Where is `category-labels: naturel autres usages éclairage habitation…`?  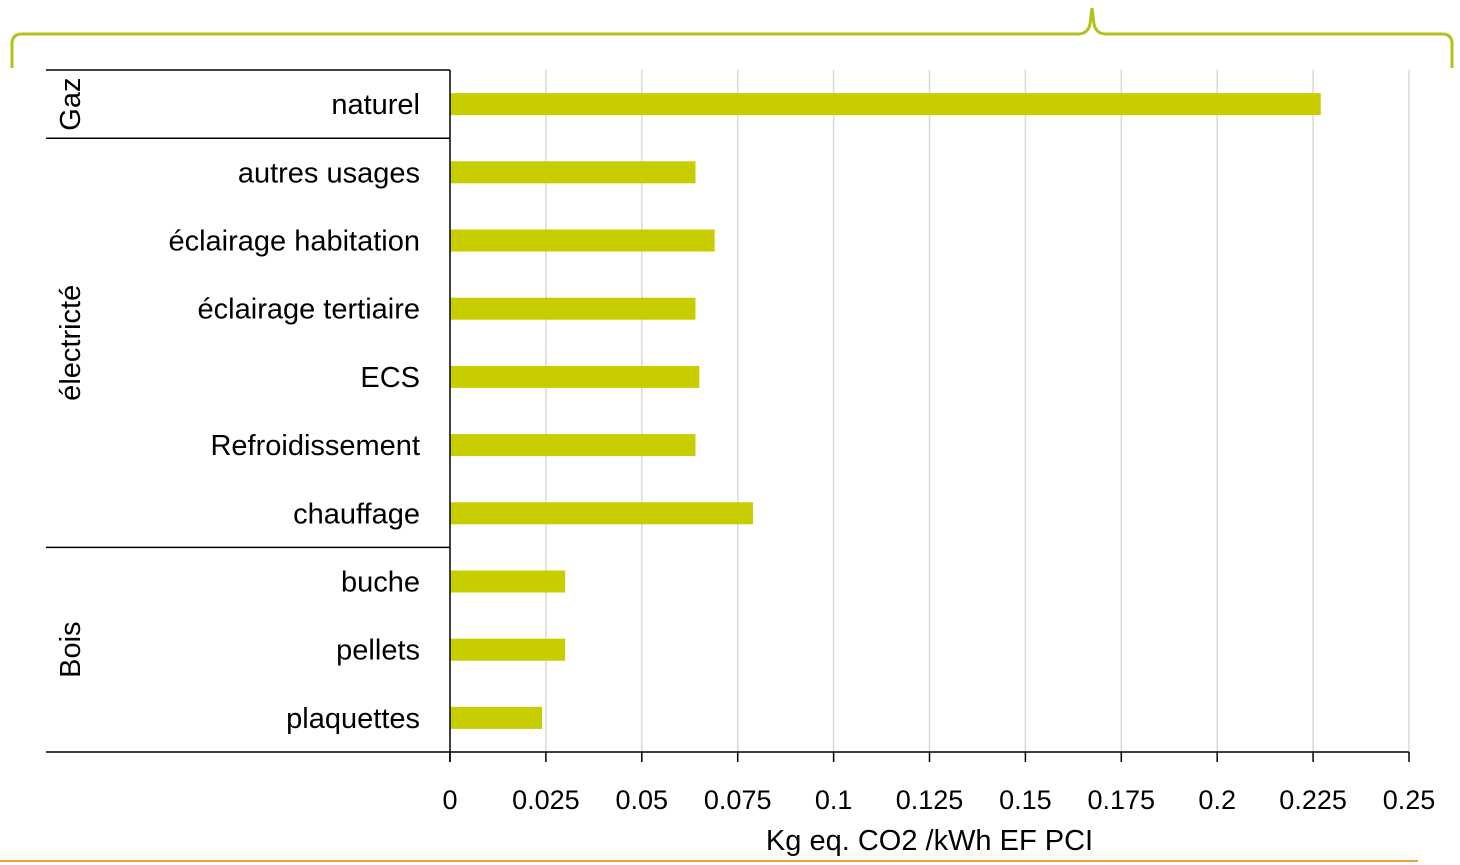
category-labels: naturel autres usages éclairage habitation… is located at coordinates (294, 412).